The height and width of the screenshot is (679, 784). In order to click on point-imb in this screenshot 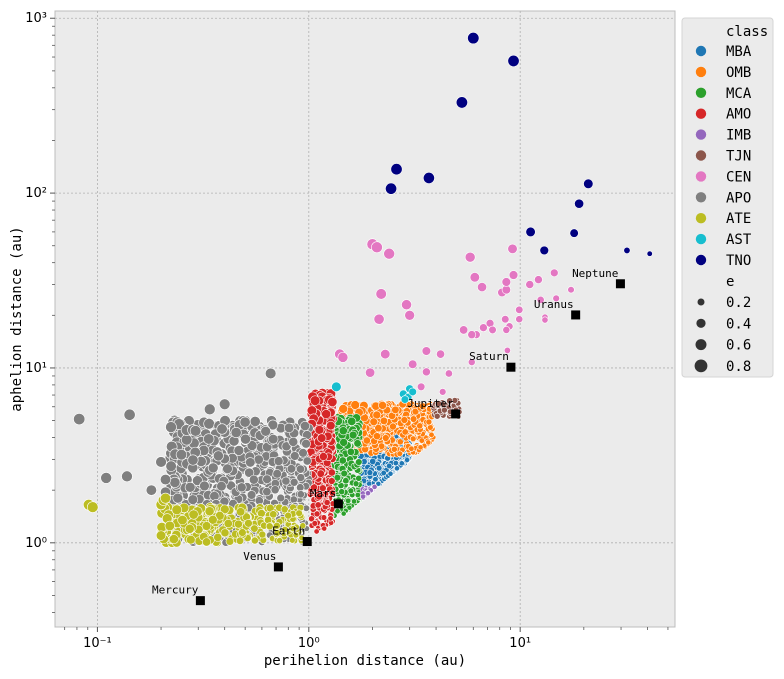, I will do `click(368, 493)`.